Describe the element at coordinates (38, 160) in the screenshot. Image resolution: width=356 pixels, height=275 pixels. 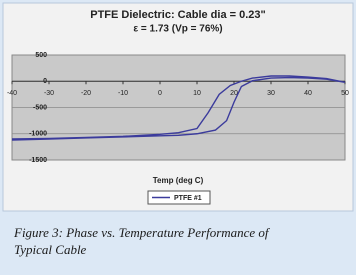
I see `y-tick-label: -1500` at that location.